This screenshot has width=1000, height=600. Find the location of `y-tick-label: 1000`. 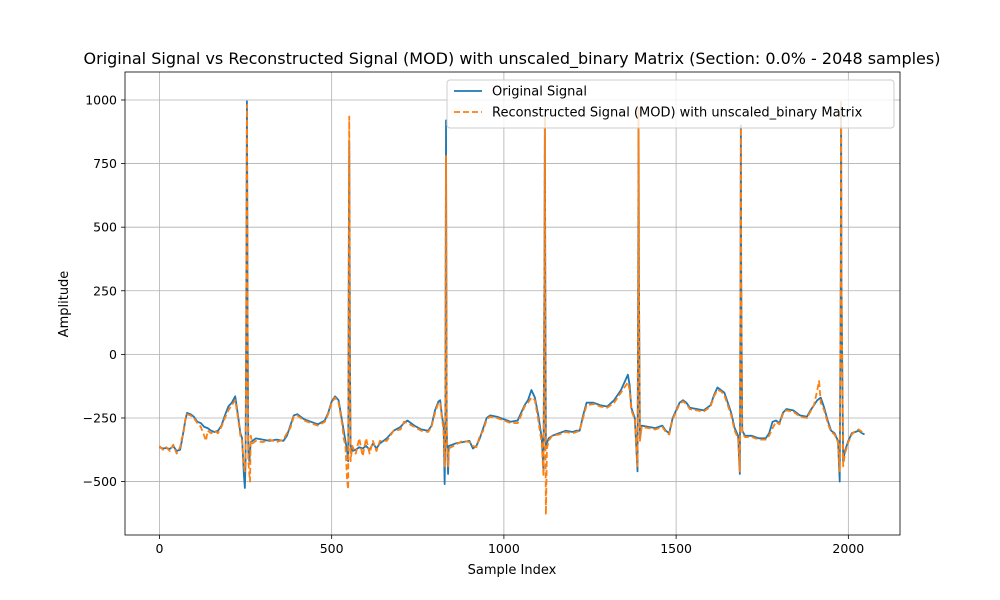

y-tick-label: 1000 is located at coordinates (101, 99).